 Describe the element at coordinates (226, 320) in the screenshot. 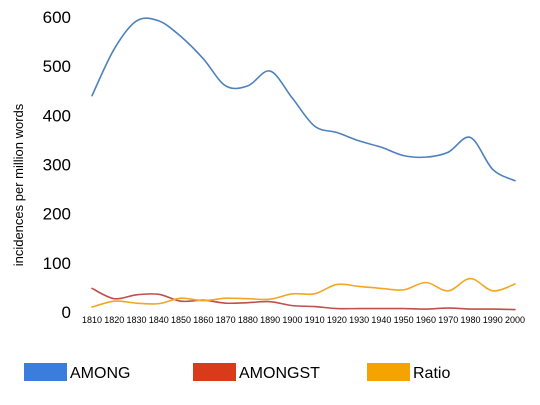

I see `x-tick-label: 1870` at that location.